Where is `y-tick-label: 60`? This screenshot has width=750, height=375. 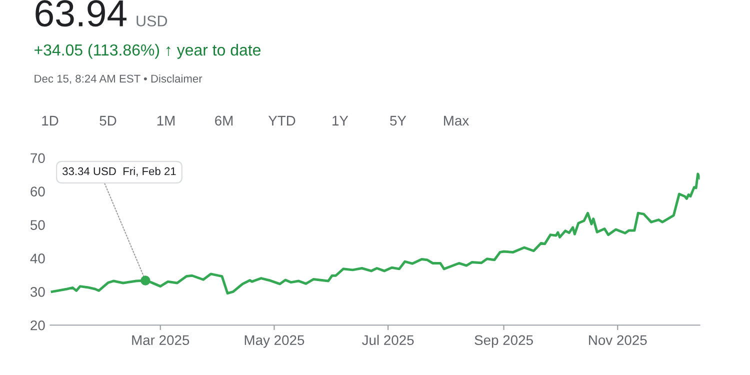
y-tick-label: 60 is located at coordinates (37, 191).